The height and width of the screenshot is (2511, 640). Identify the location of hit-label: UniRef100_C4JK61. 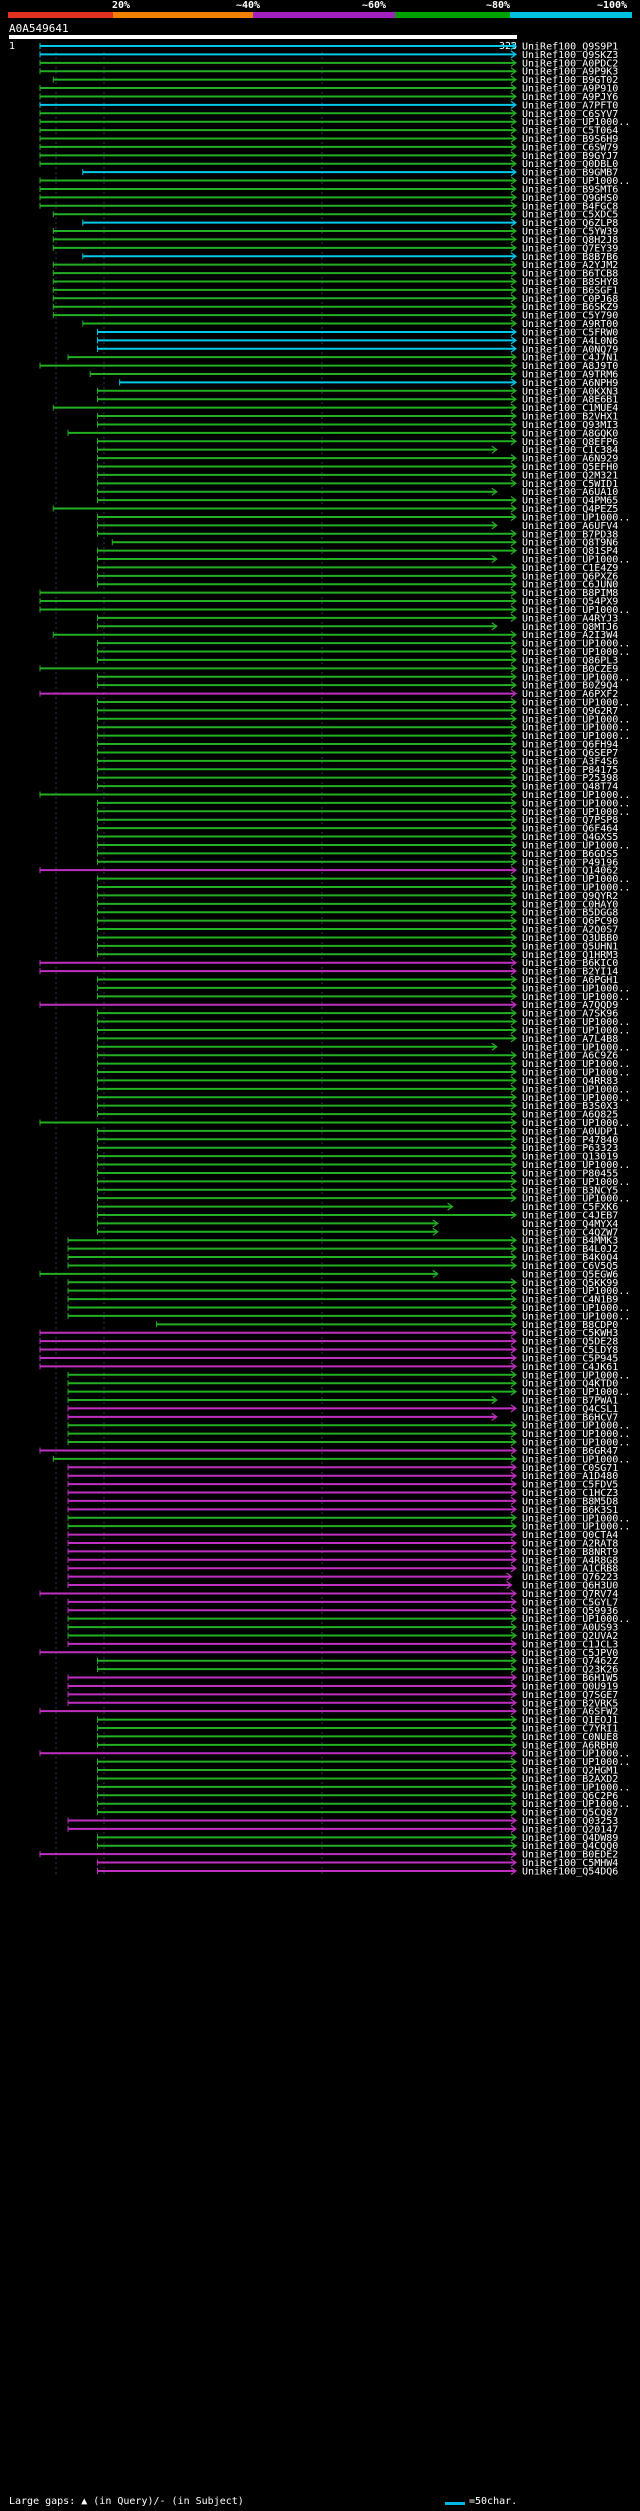
(570, 1367).